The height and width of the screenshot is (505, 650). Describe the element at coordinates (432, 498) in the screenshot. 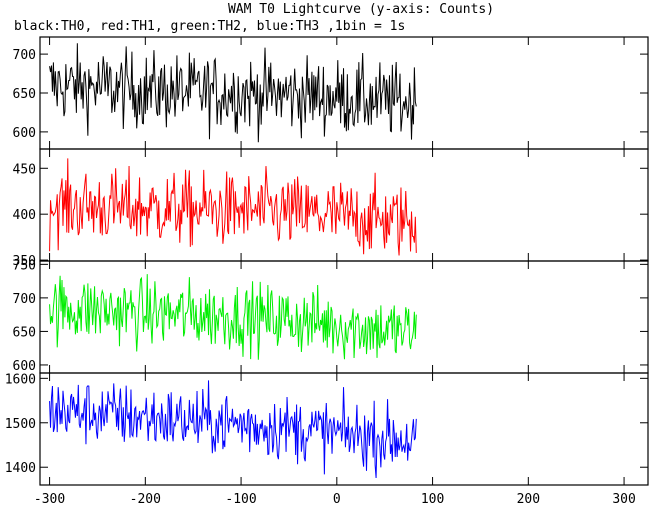

I see `x-tick-label: 100` at that location.